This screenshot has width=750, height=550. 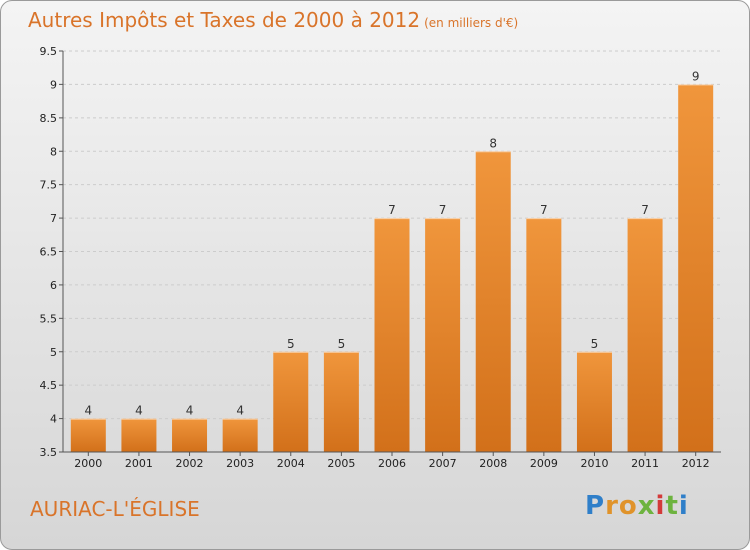 I want to click on x-tick-label: 2010, so click(x=594, y=463).